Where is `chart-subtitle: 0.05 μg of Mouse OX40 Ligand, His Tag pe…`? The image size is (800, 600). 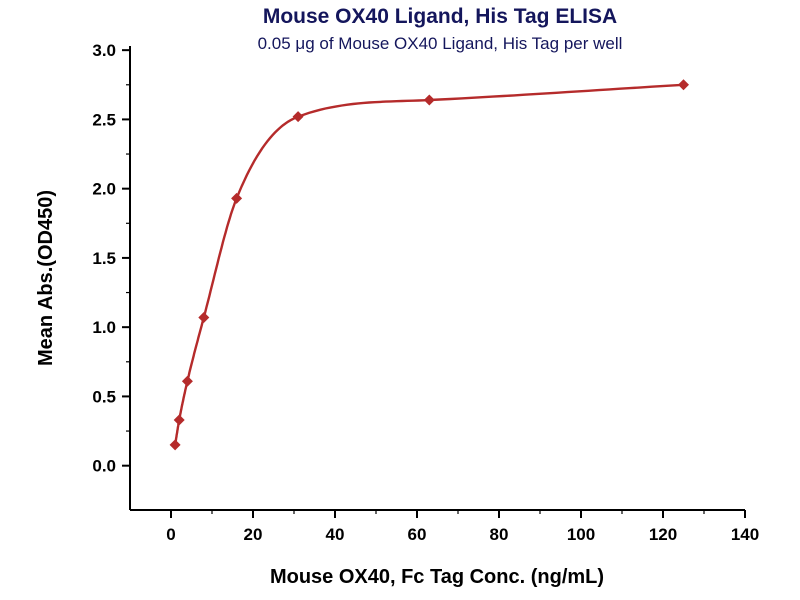
chart-subtitle: 0.05 μg of Mouse OX40 Ligand, His Tag pe… is located at coordinates (440, 43).